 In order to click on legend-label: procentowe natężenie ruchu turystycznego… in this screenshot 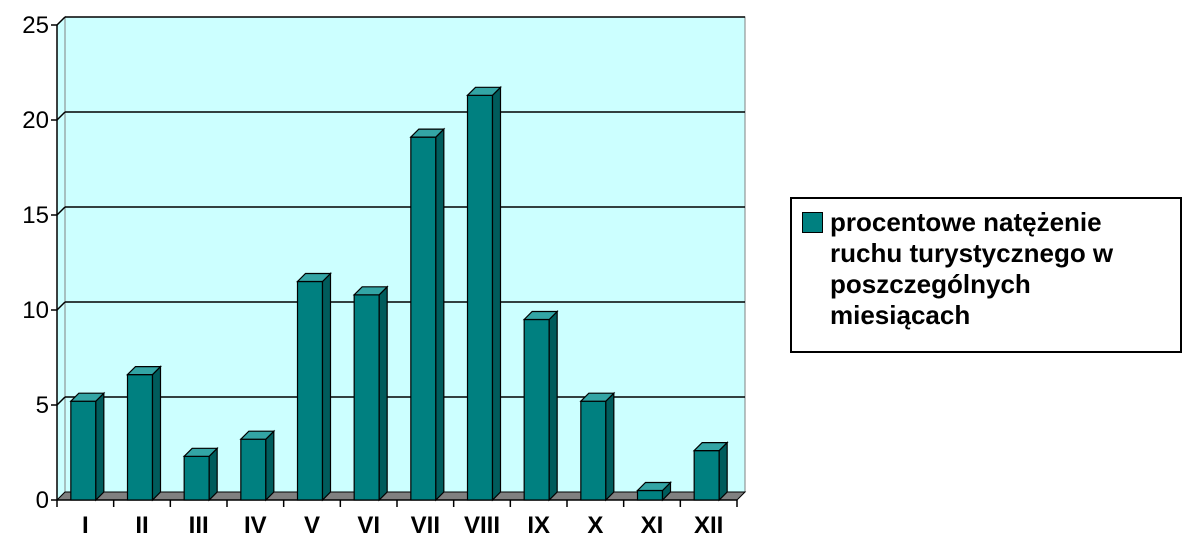, I will do `click(972, 268)`.